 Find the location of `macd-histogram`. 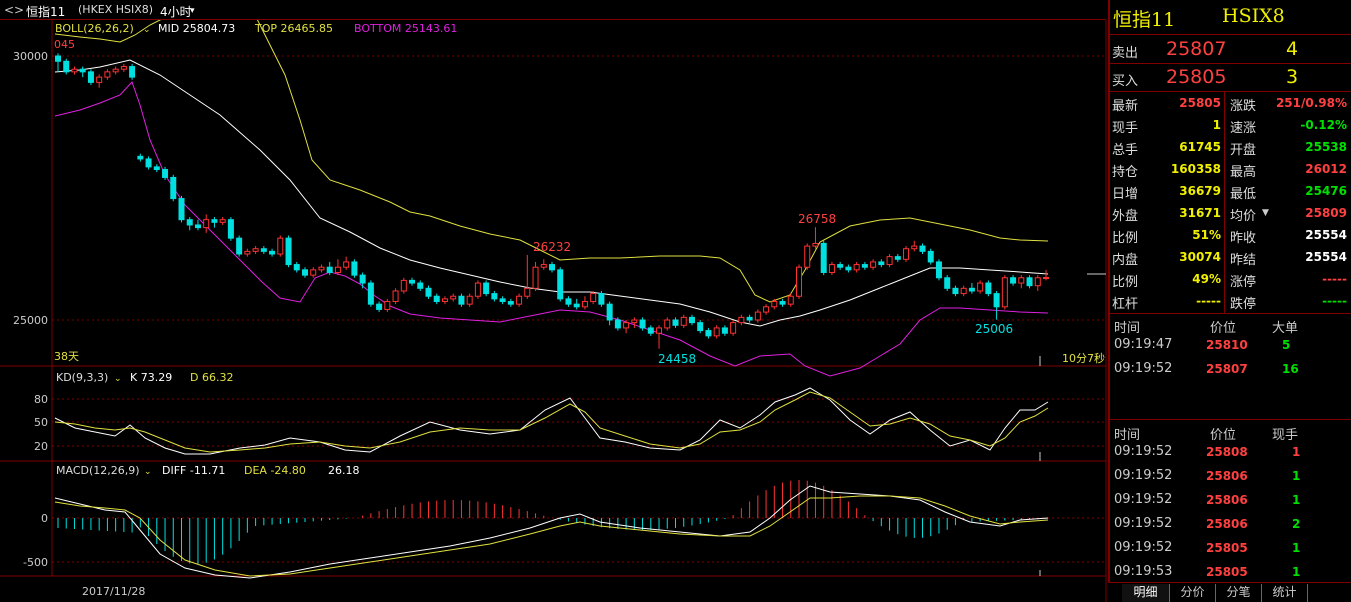

macd-histogram is located at coordinates (552, 522).